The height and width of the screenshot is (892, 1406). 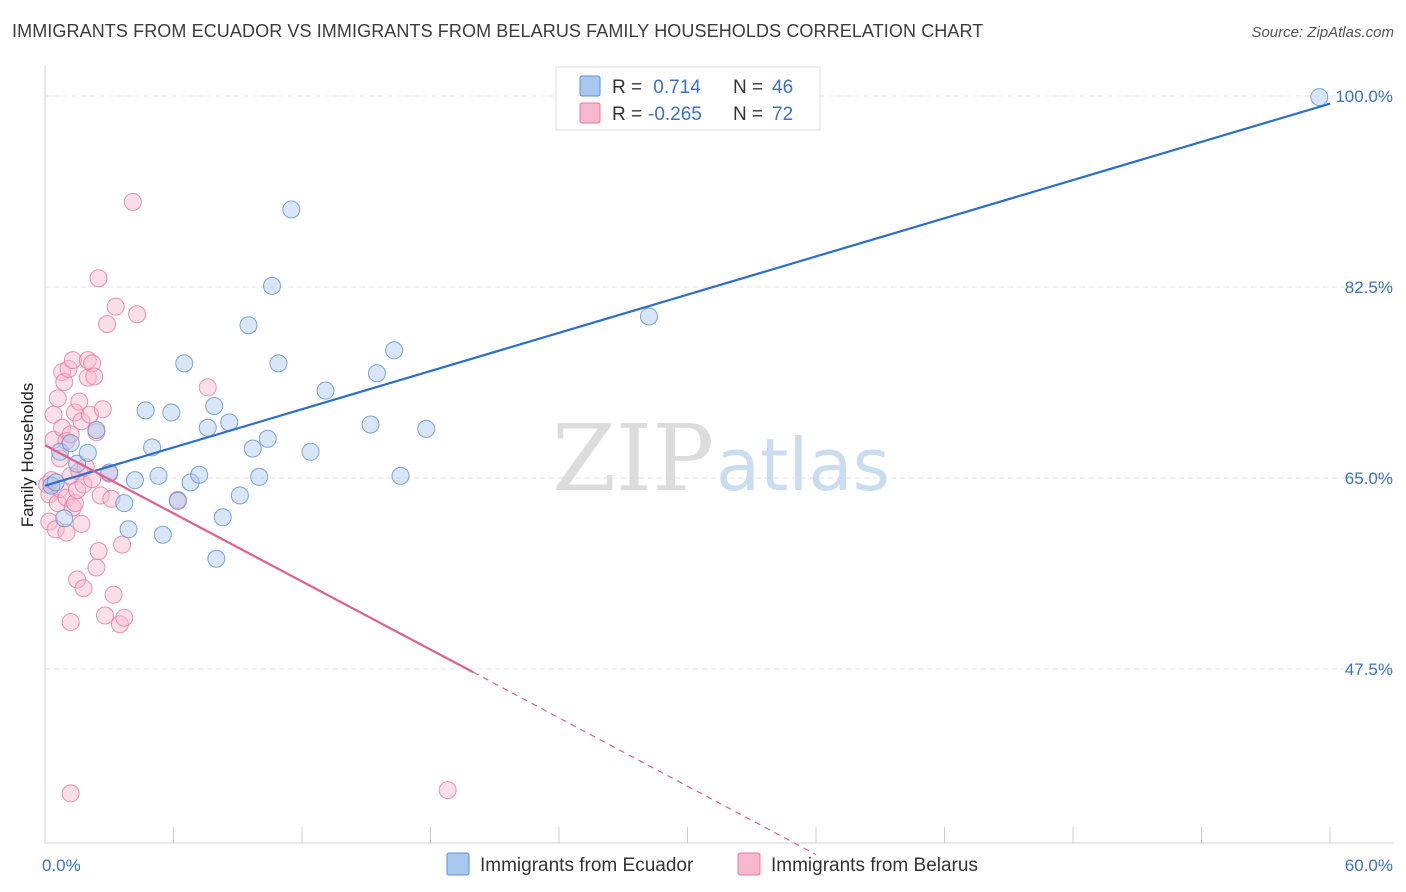 I want to click on stats-legend-n-value-ecuador: 46, so click(x=782, y=87).